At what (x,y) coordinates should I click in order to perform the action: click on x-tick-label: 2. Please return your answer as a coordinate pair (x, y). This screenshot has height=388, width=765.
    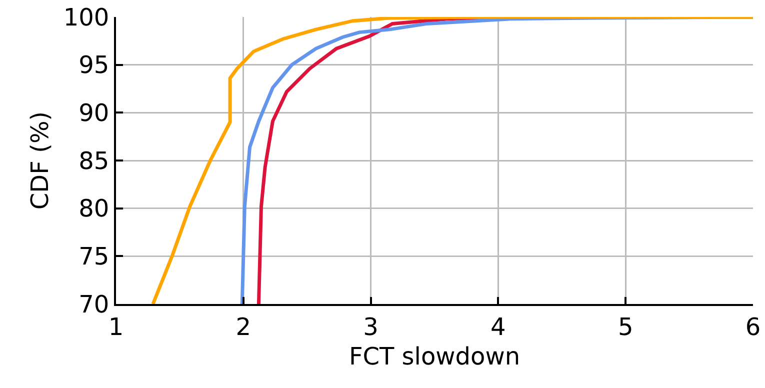
    Looking at the image, I should click on (244, 326).